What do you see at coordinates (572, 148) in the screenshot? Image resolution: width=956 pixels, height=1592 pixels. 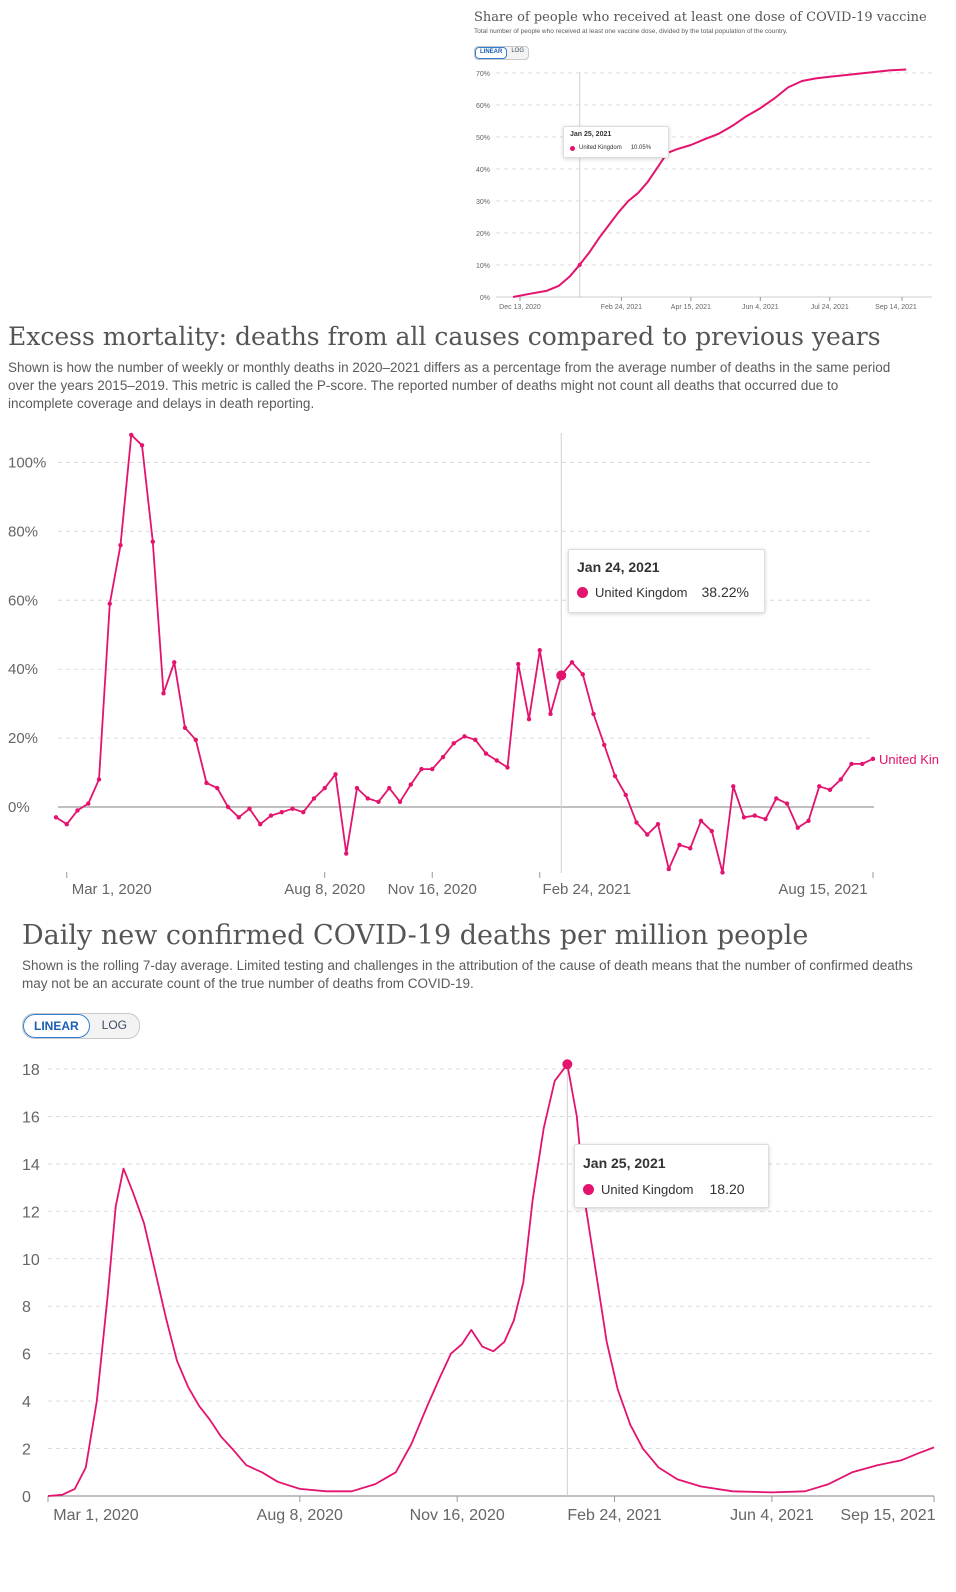 I see `chart1-tooltip-dot` at bounding box center [572, 148].